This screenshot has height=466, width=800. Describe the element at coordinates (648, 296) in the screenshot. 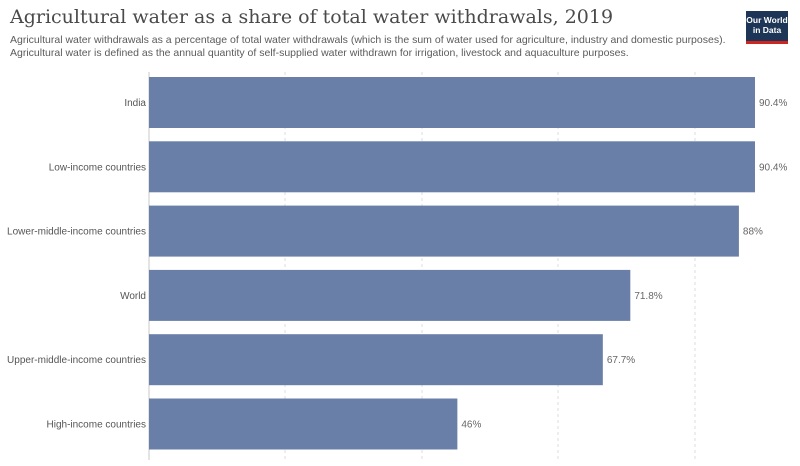

I see `value-label: 71.8%` at that location.